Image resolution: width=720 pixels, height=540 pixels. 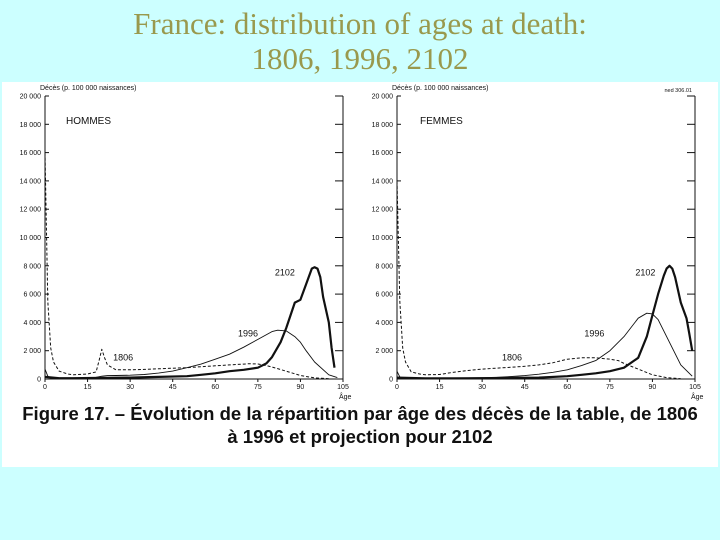 I want to click on femmes-series-1996, so click(x=544, y=346).